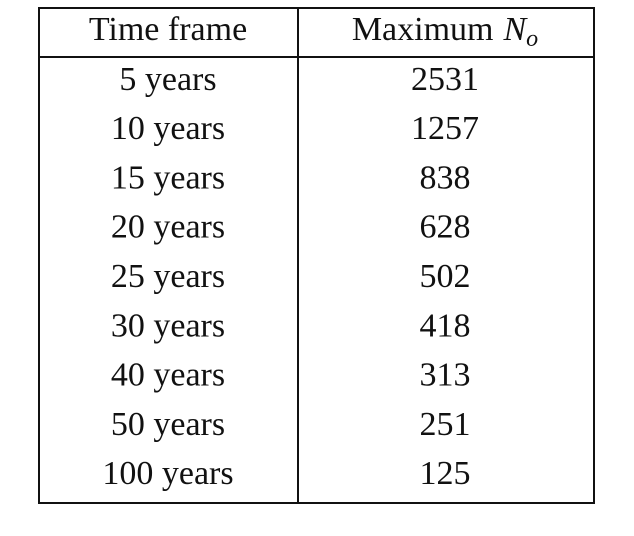  I want to click on time-frame-cell: 25 years, so click(168, 276).